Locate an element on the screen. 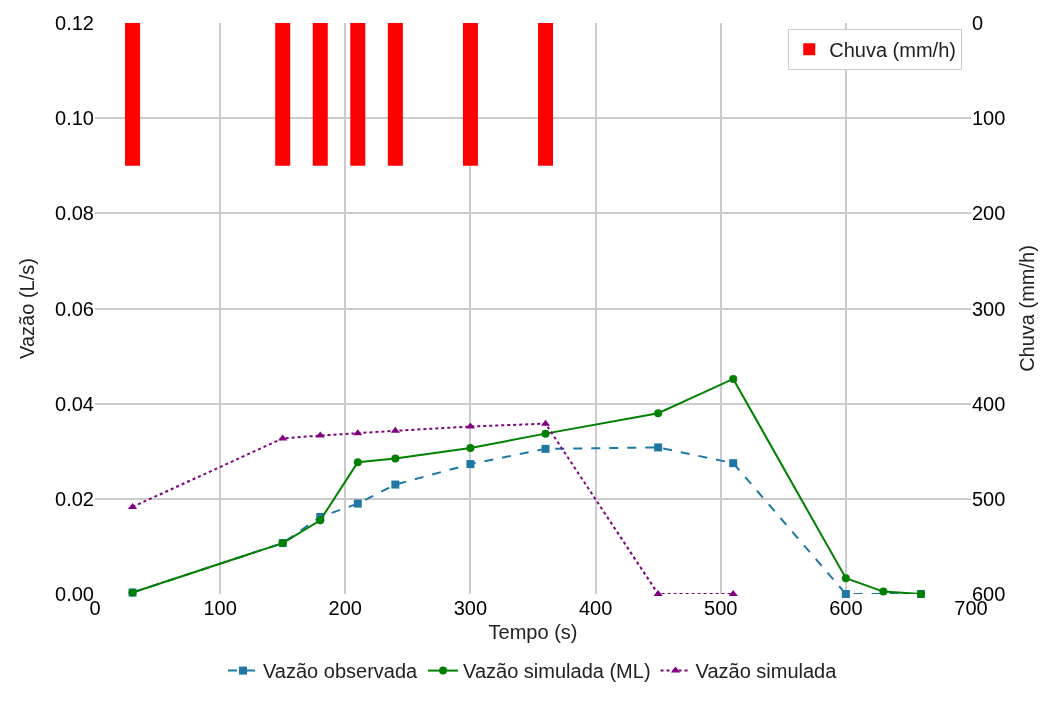  y2-tick-label: 300 is located at coordinates (989, 308).